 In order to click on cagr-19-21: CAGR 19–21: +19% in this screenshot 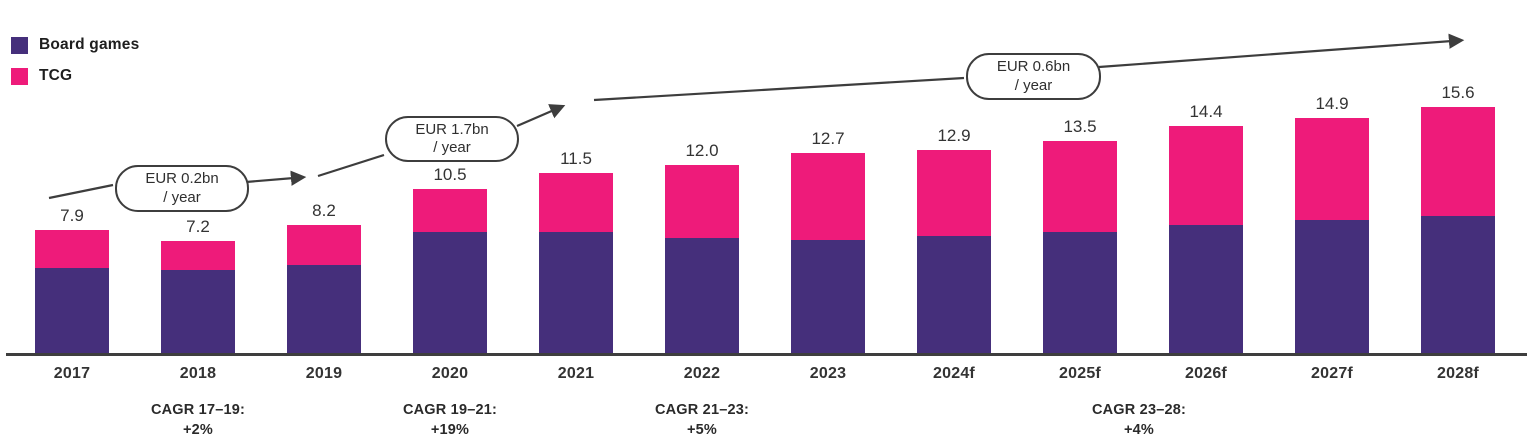, I will do `click(450, 420)`.